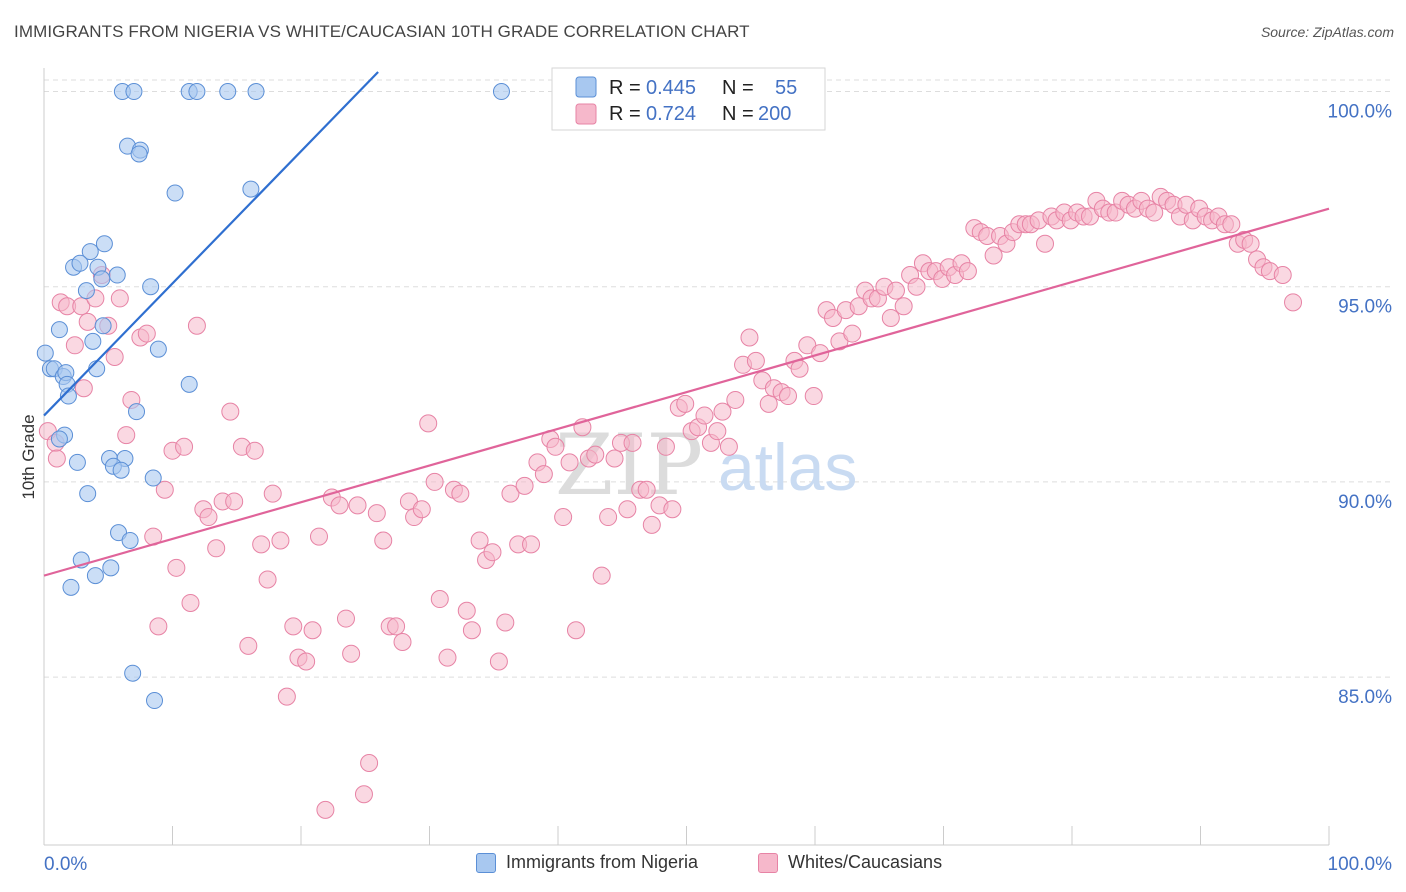  What do you see at coordinates (787, 467) in the screenshot?
I see `watermark-atlas: atlas` at bounding box center [787, 467].